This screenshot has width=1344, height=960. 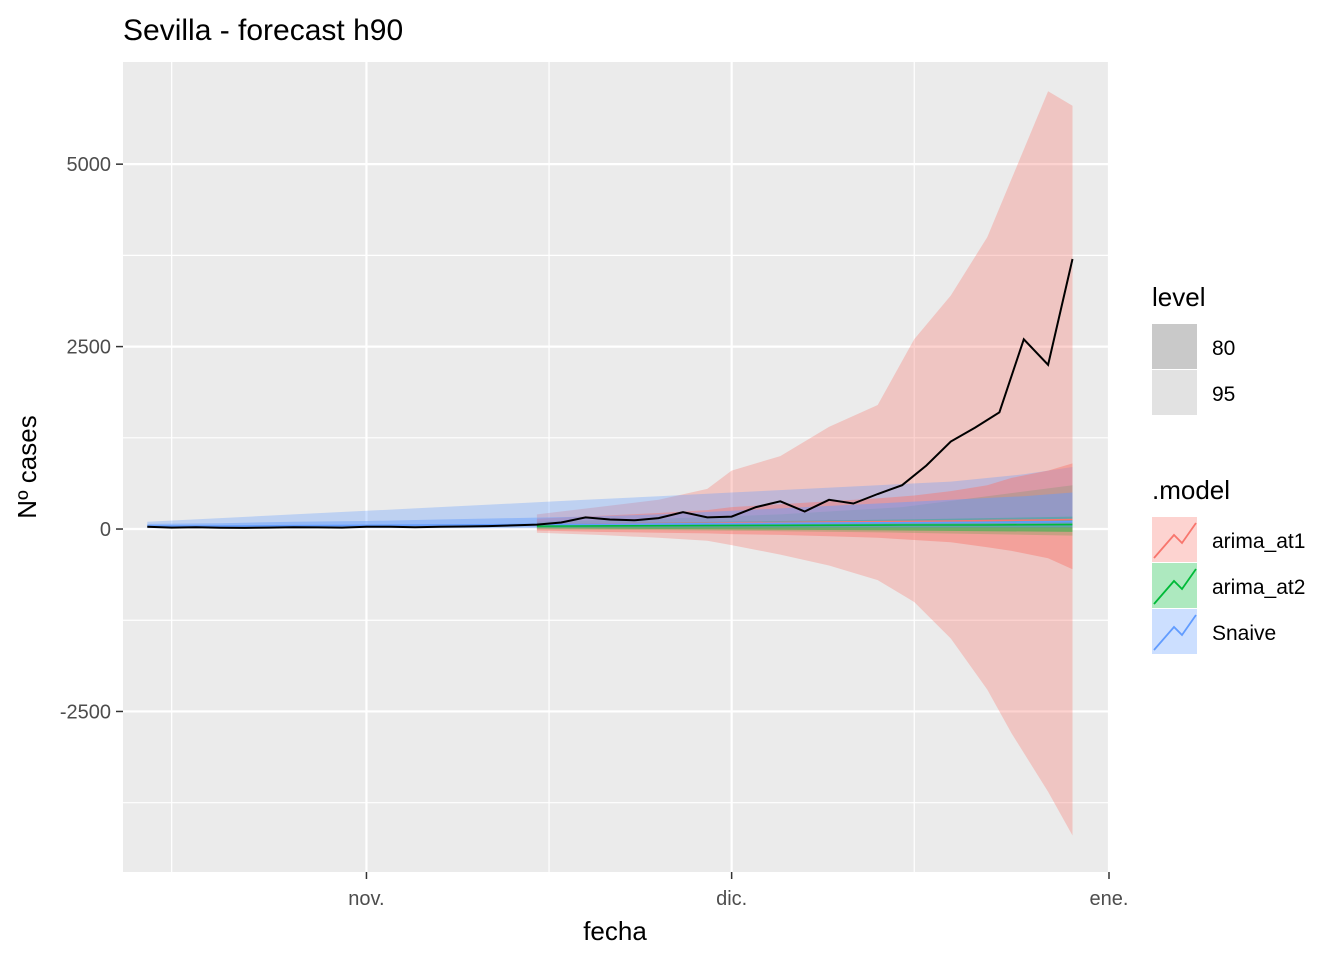 I want to click on legend-level-label: 95, so click(x=1223, y=394).